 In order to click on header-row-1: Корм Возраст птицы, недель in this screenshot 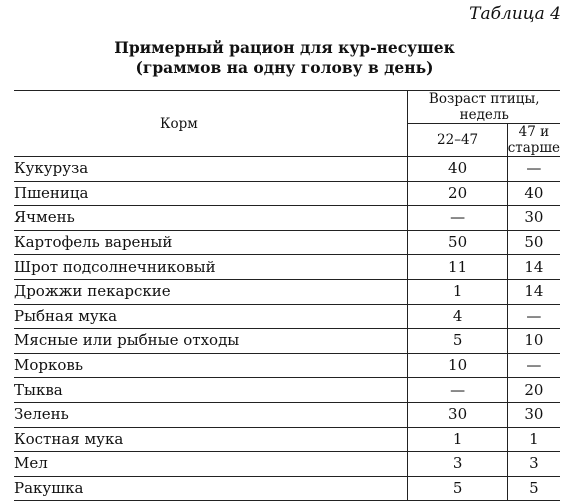, I will do `click(287, 123)`.